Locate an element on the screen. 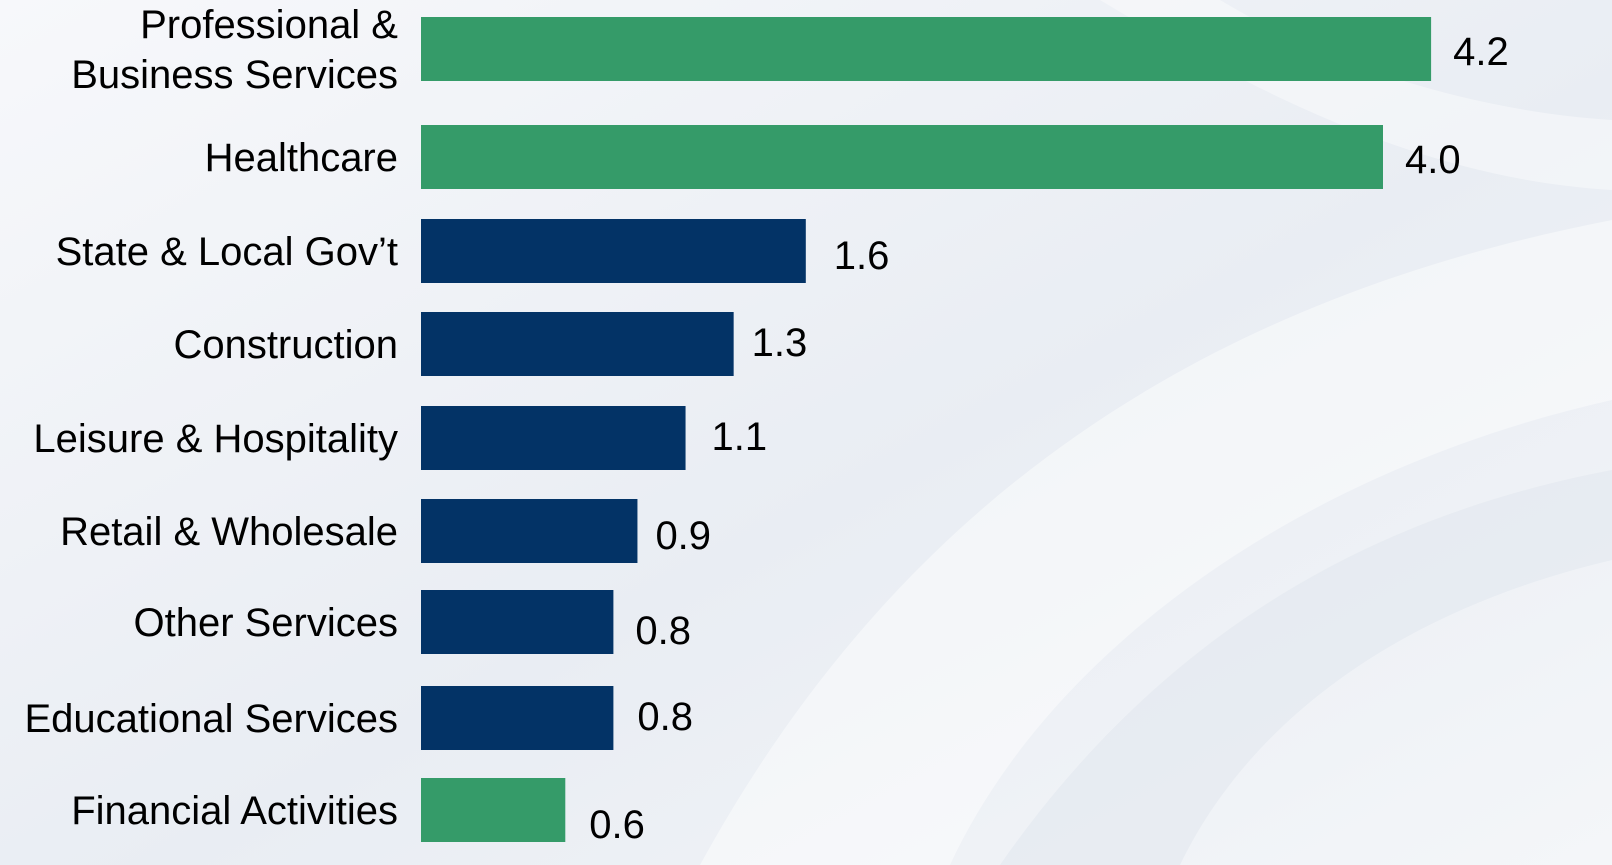 Image resolution: width=1612 pixels, height=865 pixels. category-label-other-services: Other Services is located at coordinates (265, 623).